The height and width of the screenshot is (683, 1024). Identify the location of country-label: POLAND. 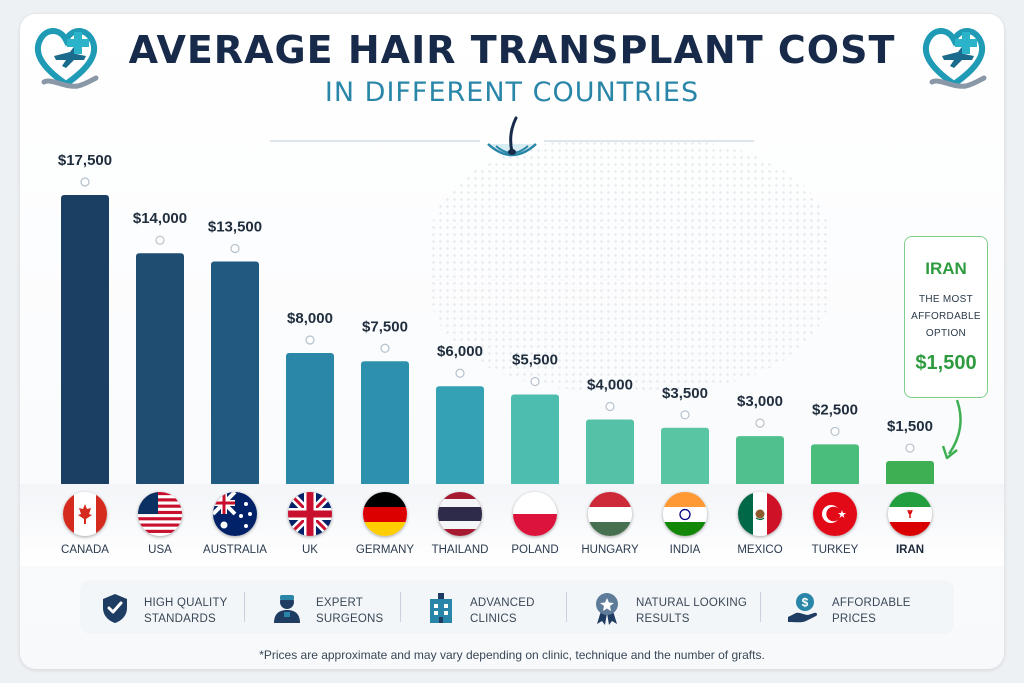
(535, 550).